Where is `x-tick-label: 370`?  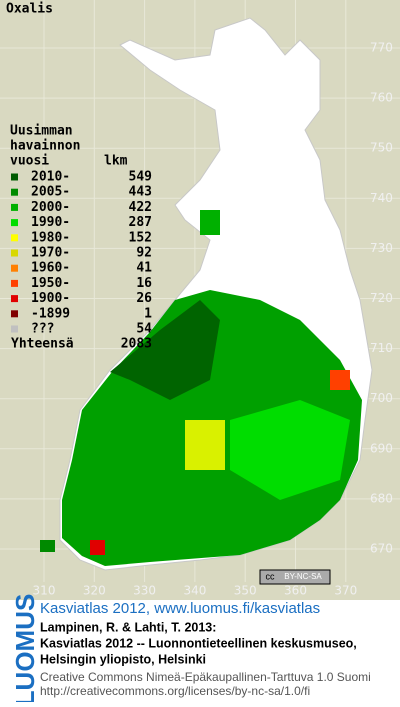 x-tick-label: 370 is located at coordinates (345, 591).